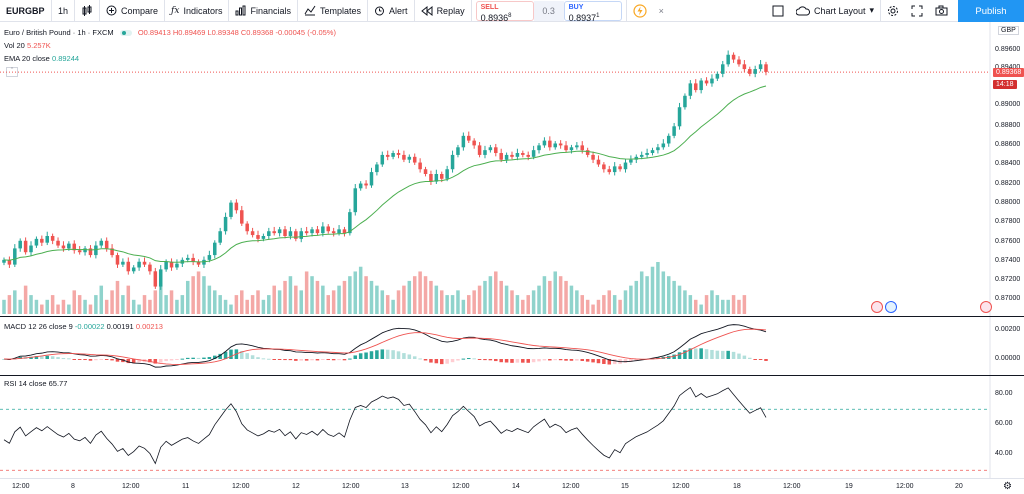  I want to click on publish-button: Publish, so click(991, 11).